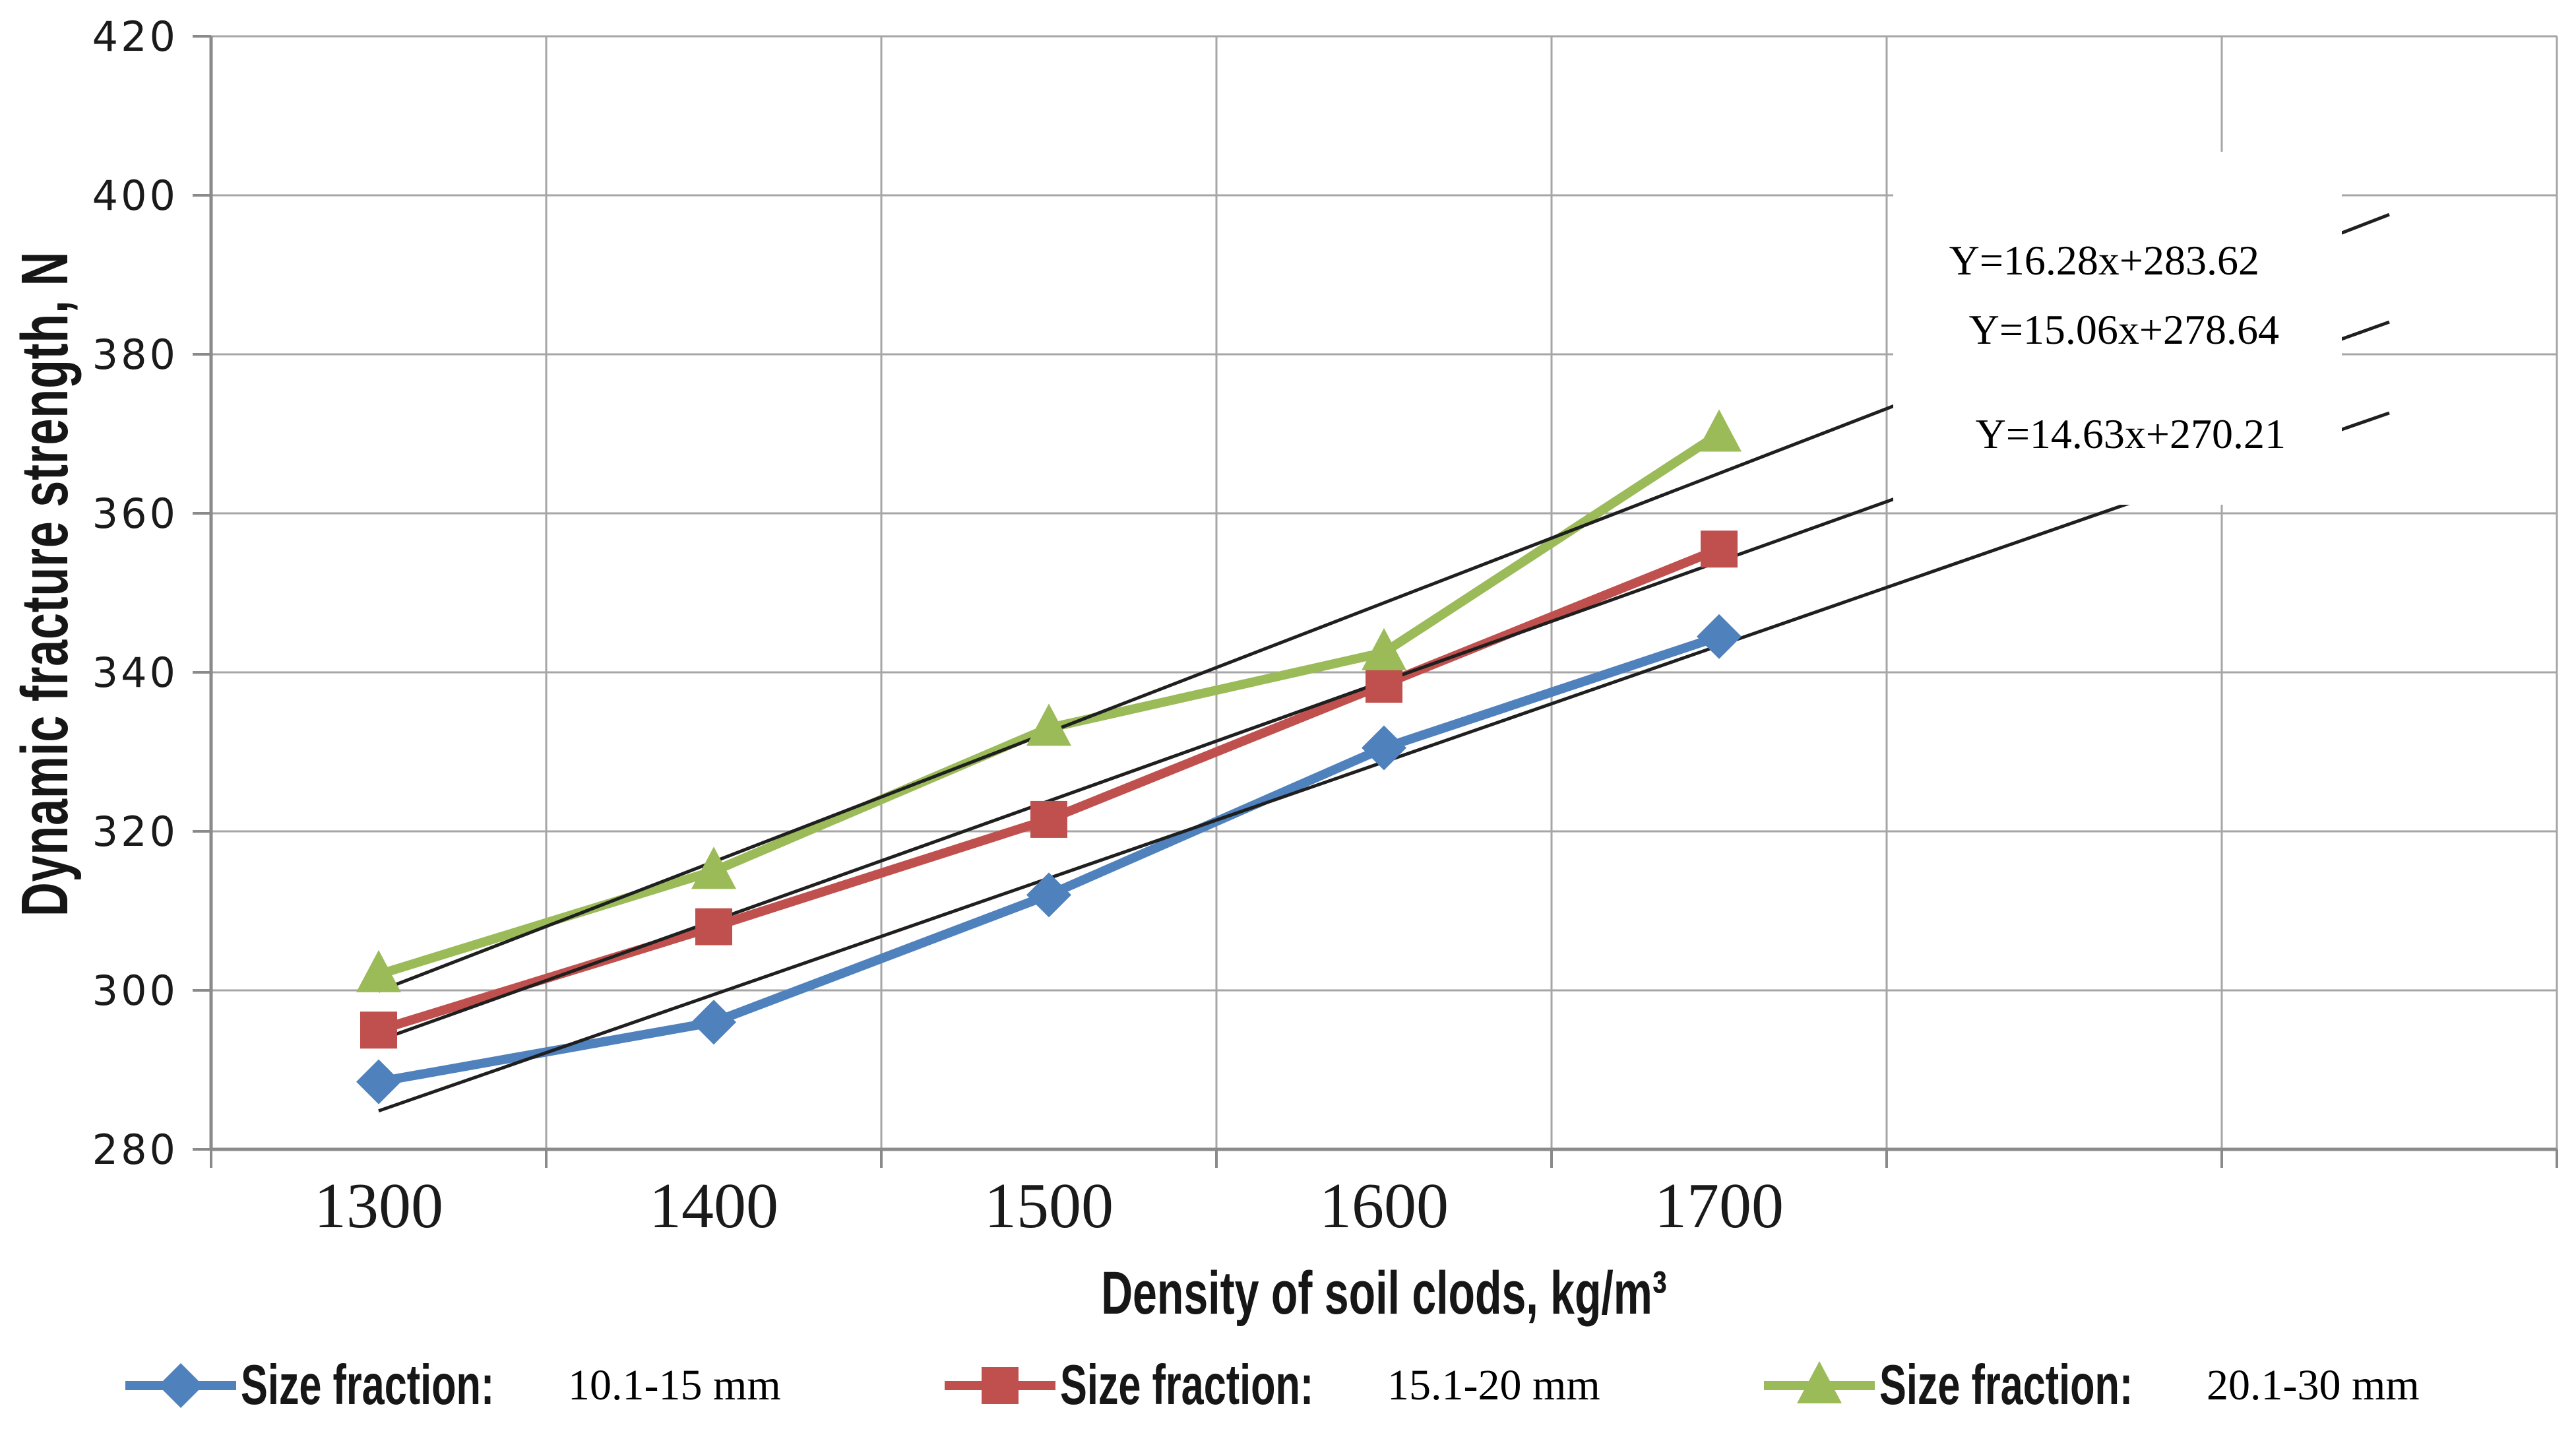 This screenshot has height=1439, width=2576. I want to click on y-axis-title: Dynamic fracture strength, N, so click(45, 584).